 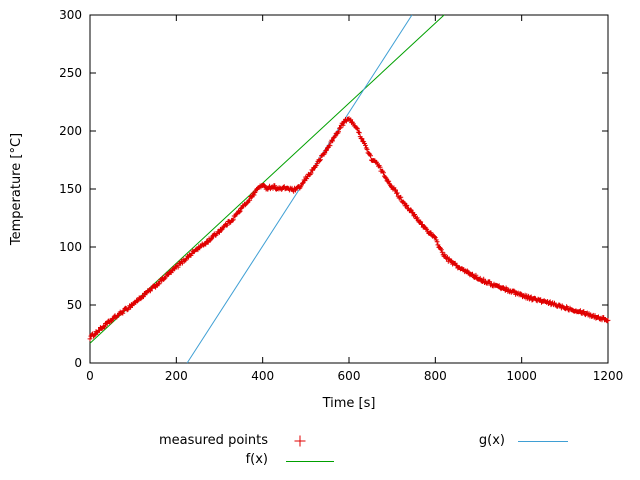 I want to click on legend-label-f: f(x), so click(x=256, y=459).